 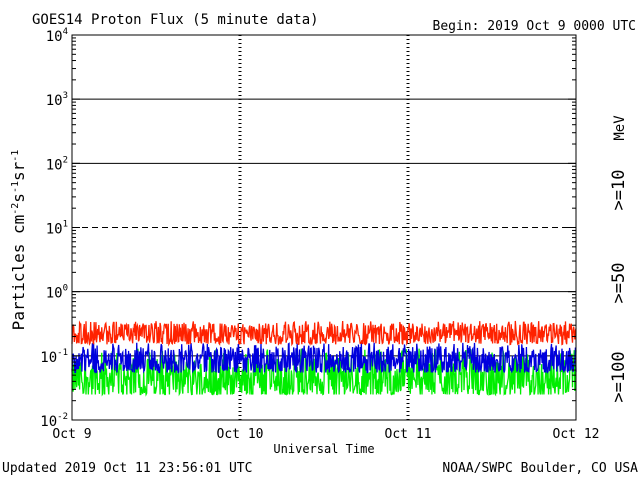 What do you see at coordinates (323, 449) in the screenshot?
I see `x-axis-label: Universal Time` at bounding box center [323, 449].